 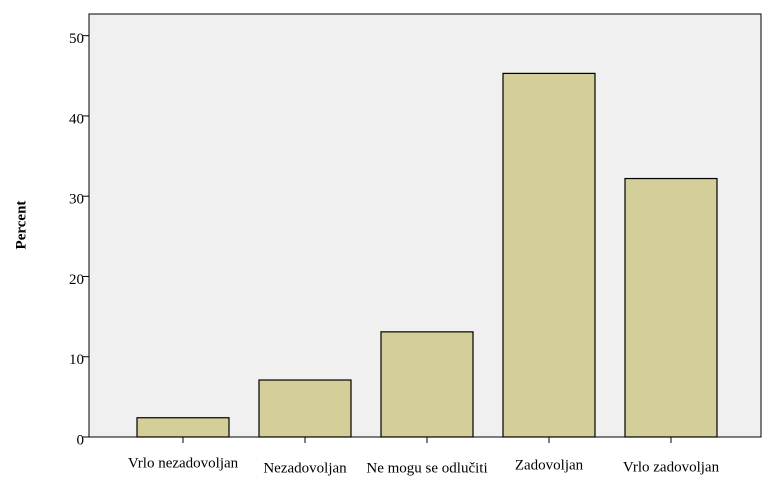 What do you see at coordinates (76, 280) in the screenshot?
I see `y-tick-label: 20` at bounding box center [76, 280].